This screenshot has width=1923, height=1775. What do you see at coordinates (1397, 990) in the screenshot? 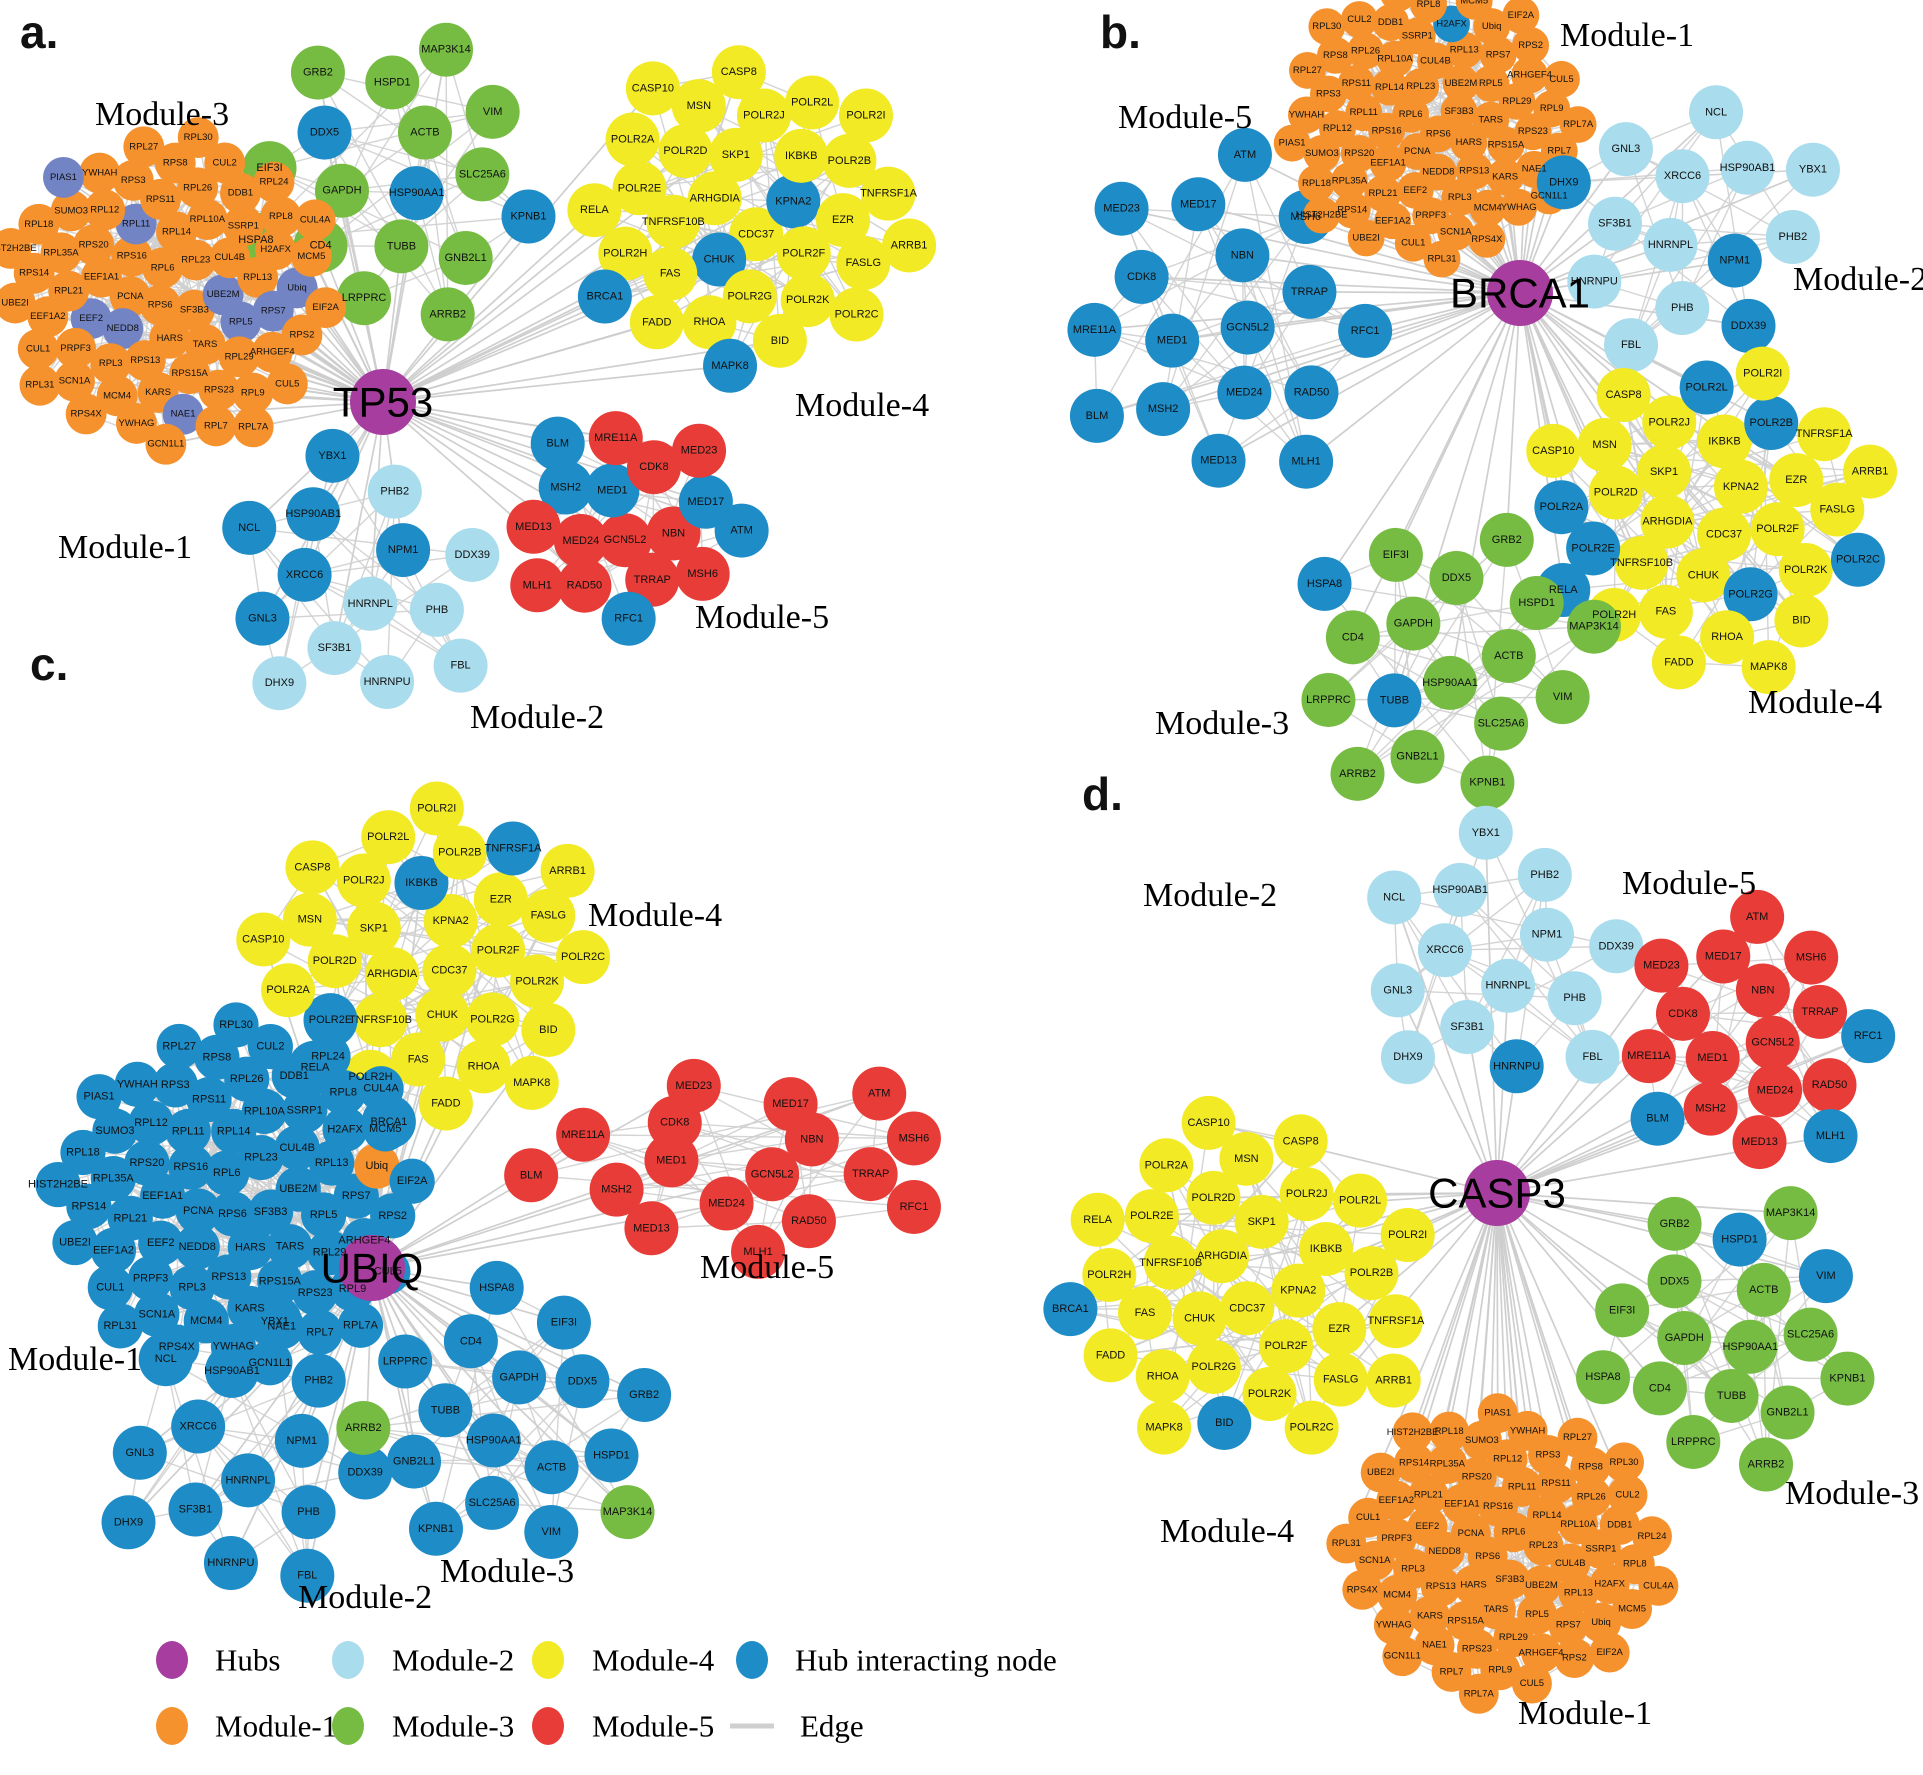
I see `gene-label: GNL3` at bounding box center [1397, 990].